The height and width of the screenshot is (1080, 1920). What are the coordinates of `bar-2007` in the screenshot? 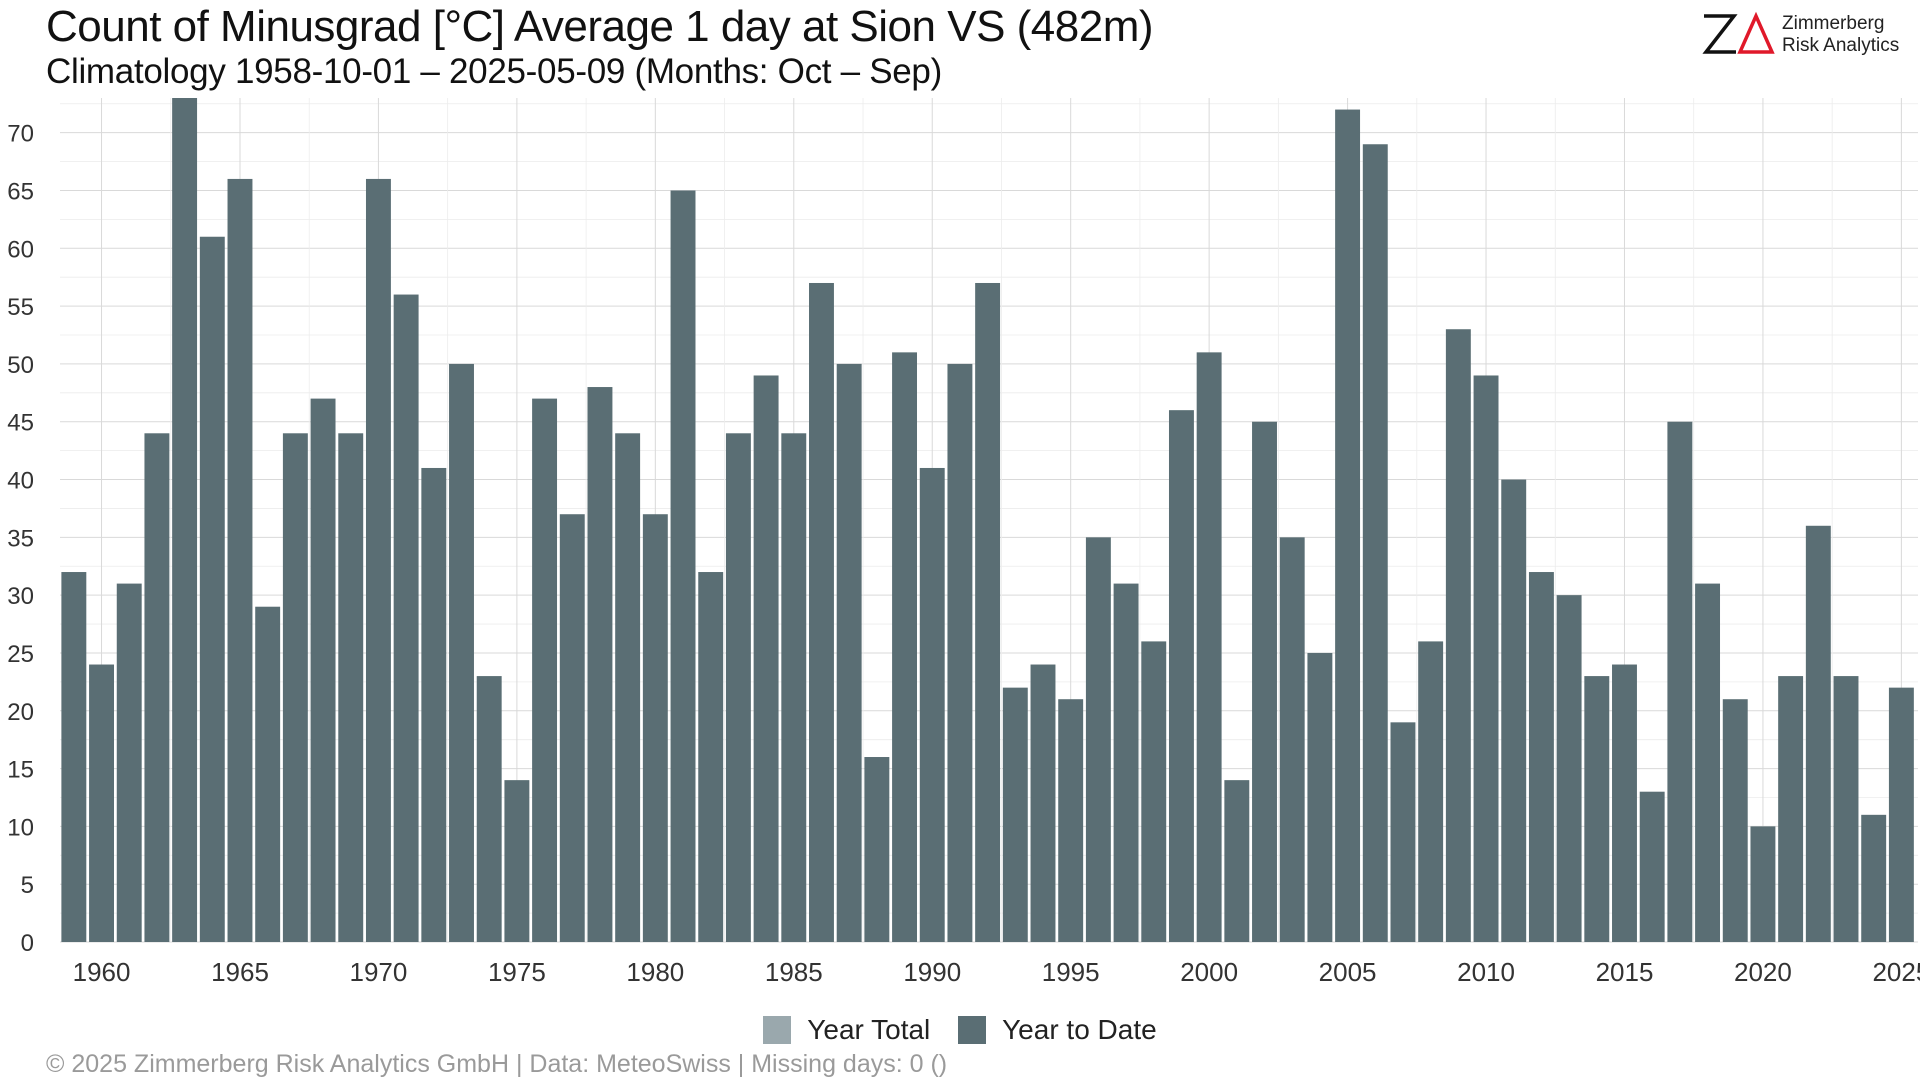 It's located at (1403, 832).